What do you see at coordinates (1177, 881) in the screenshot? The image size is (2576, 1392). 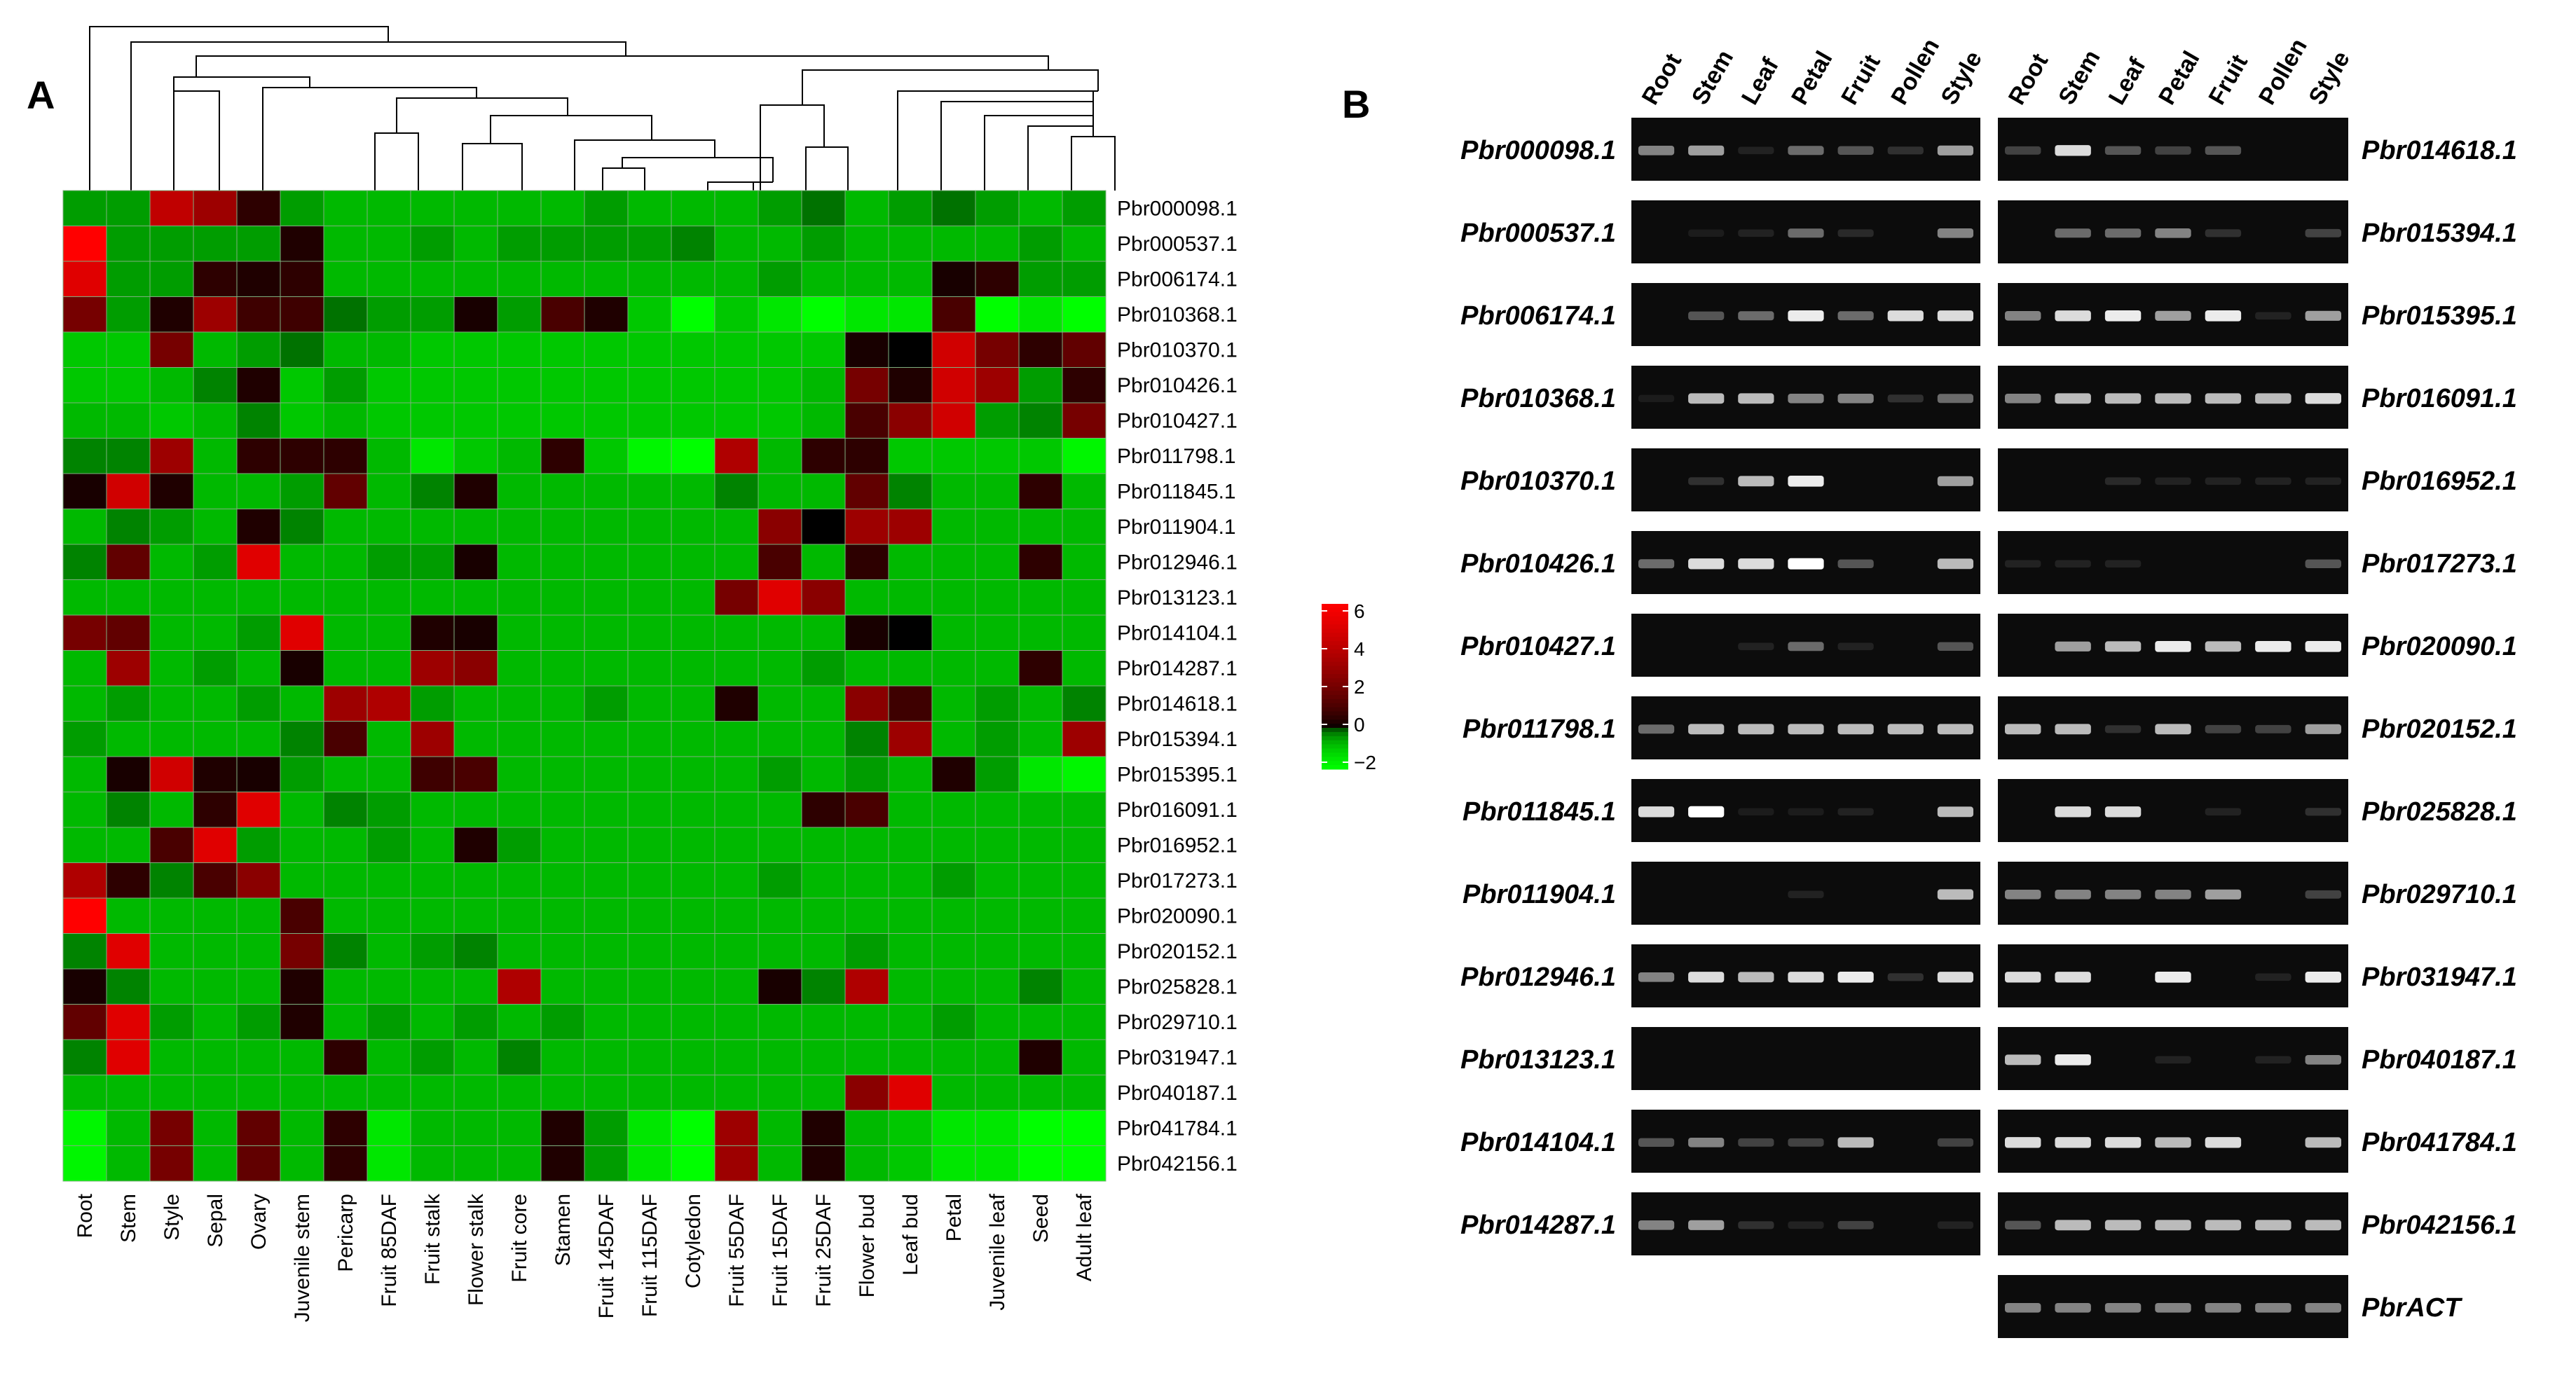 I see `row-label: Pbr017273.1` at bounding box center [1177, 881].